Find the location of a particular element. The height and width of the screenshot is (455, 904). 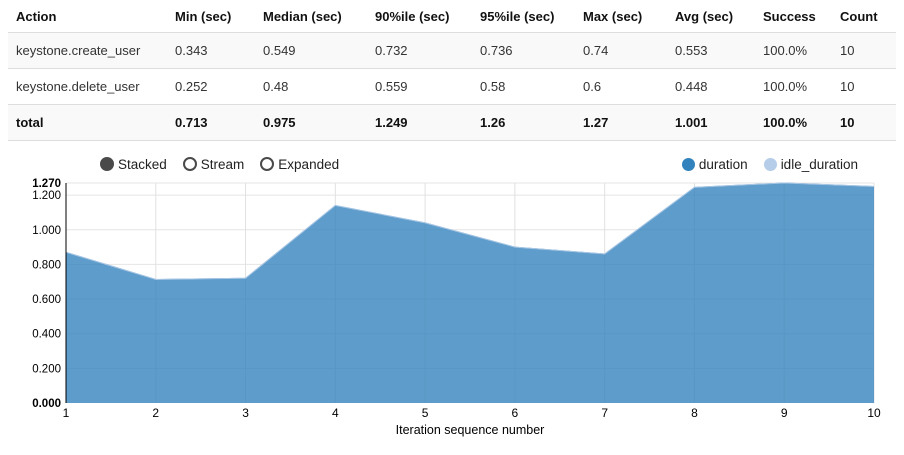

x-tick-label: 6 is located at coordinates (515, 413).